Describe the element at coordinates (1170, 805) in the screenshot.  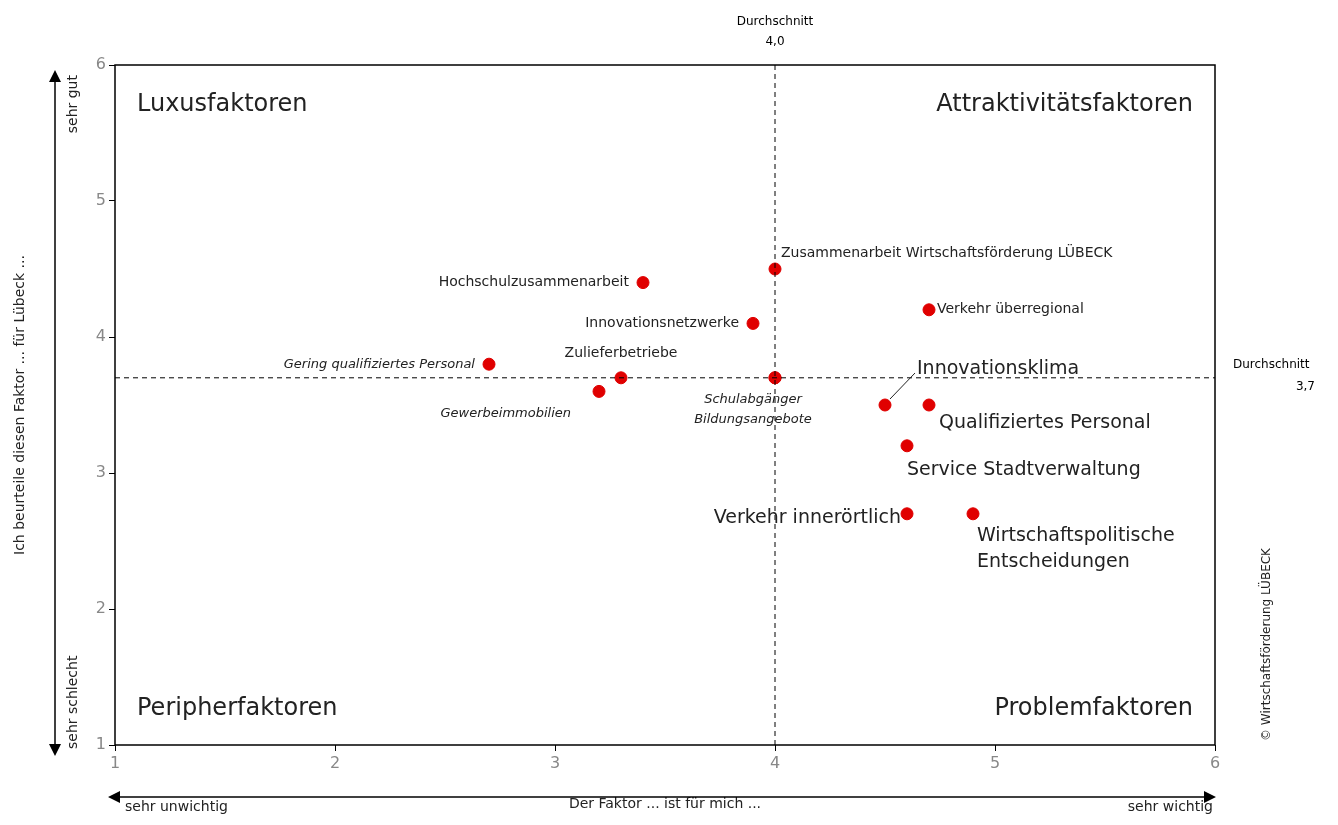
I see `text: sehr wichtig` at that location.